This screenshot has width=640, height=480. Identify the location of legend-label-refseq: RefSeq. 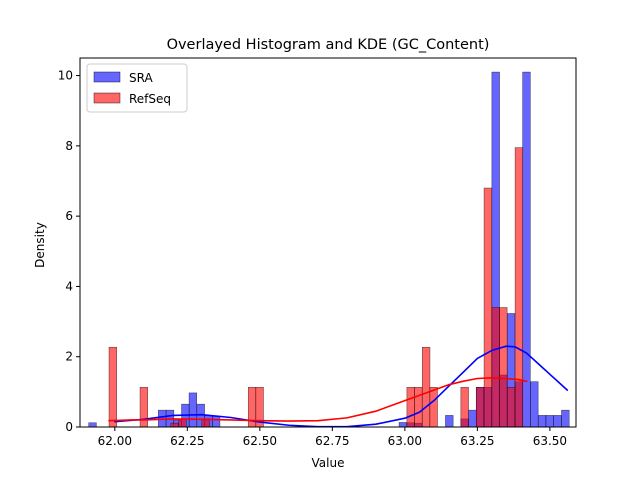
(150, 99).